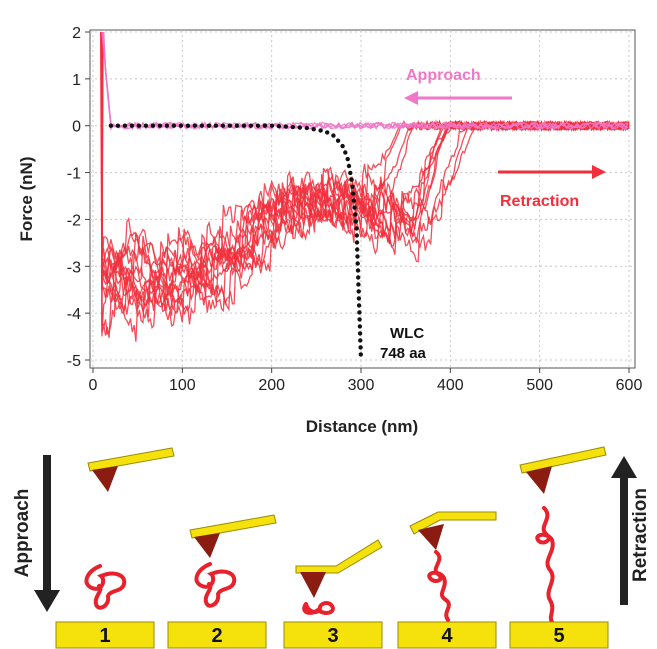 This screenshot has width=657, height=649. What do you see at coordinates (76, 80) in the screenshot?
I see `y-tick-label: 1` at bounding box center [76, 80].